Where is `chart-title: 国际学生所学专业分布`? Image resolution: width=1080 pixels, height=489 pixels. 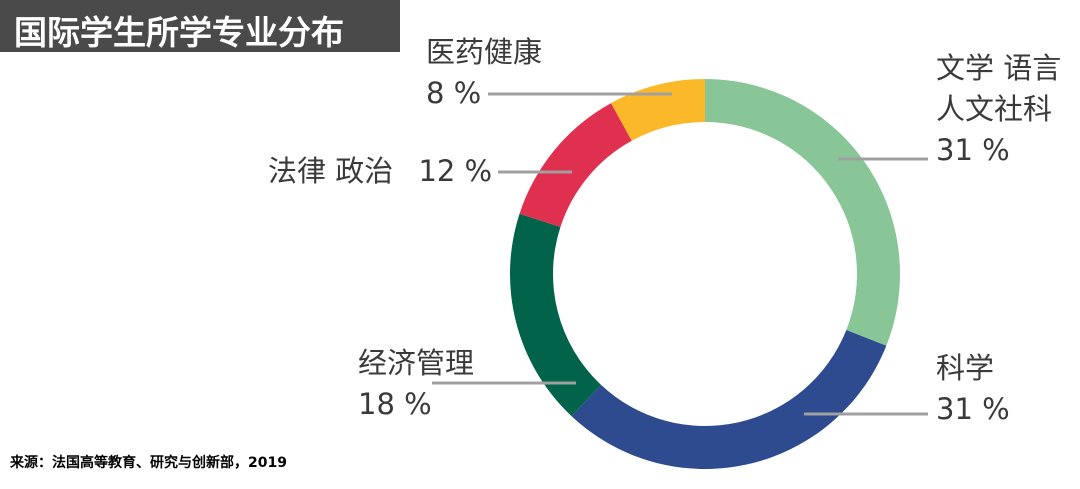 chart-title: 国际学生所学专业分布 is located at coordinates (179, 32).